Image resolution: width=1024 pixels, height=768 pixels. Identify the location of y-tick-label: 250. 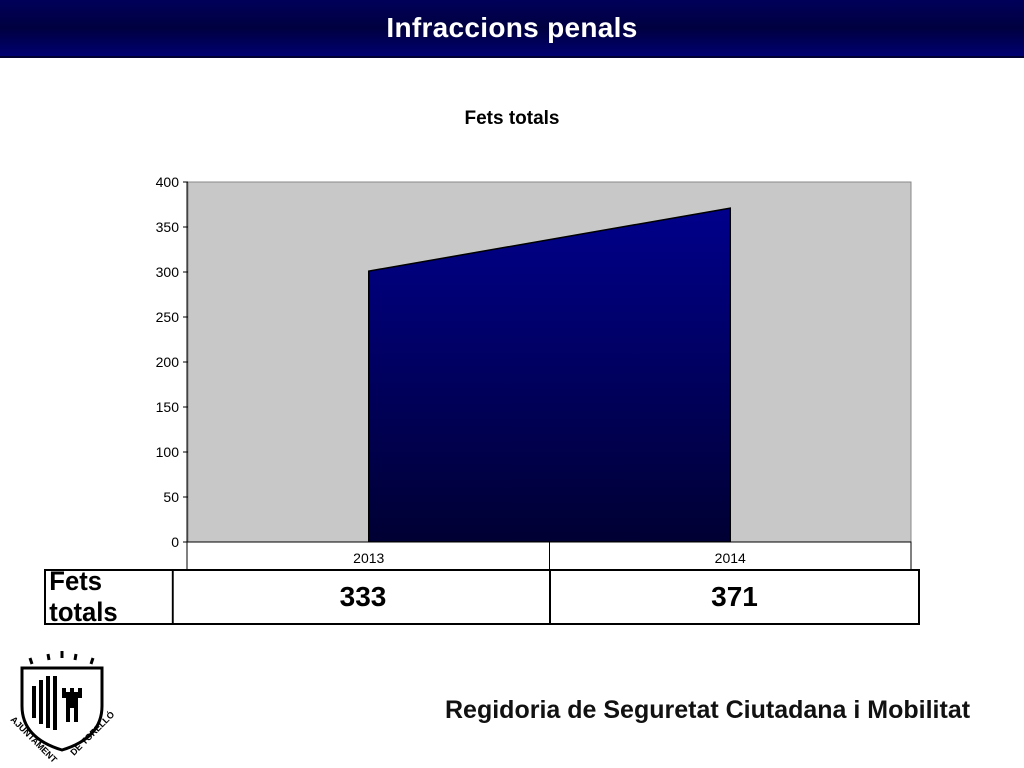
(168, 317).